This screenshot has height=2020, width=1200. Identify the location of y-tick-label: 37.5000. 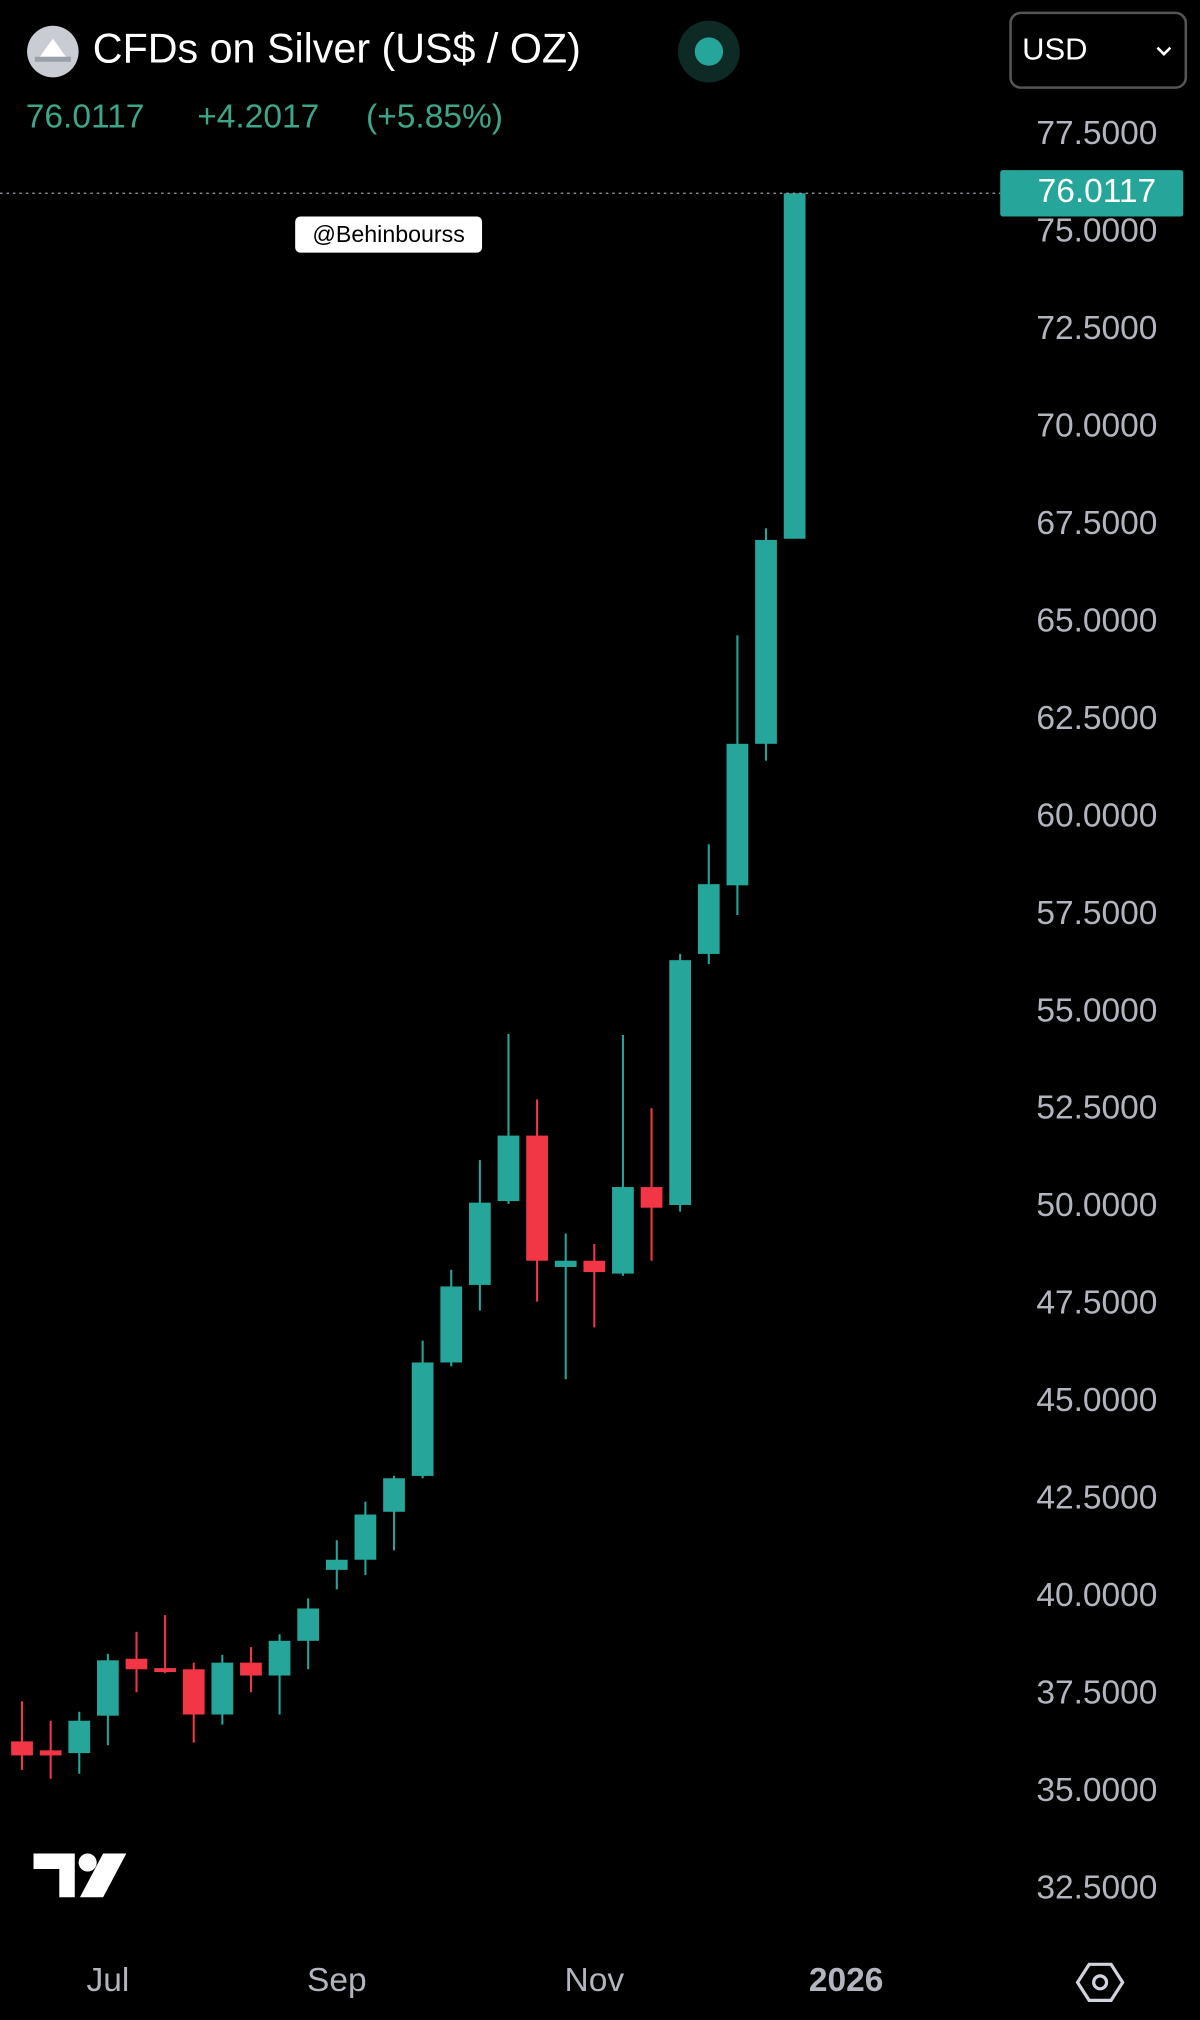
(1096, 1692).